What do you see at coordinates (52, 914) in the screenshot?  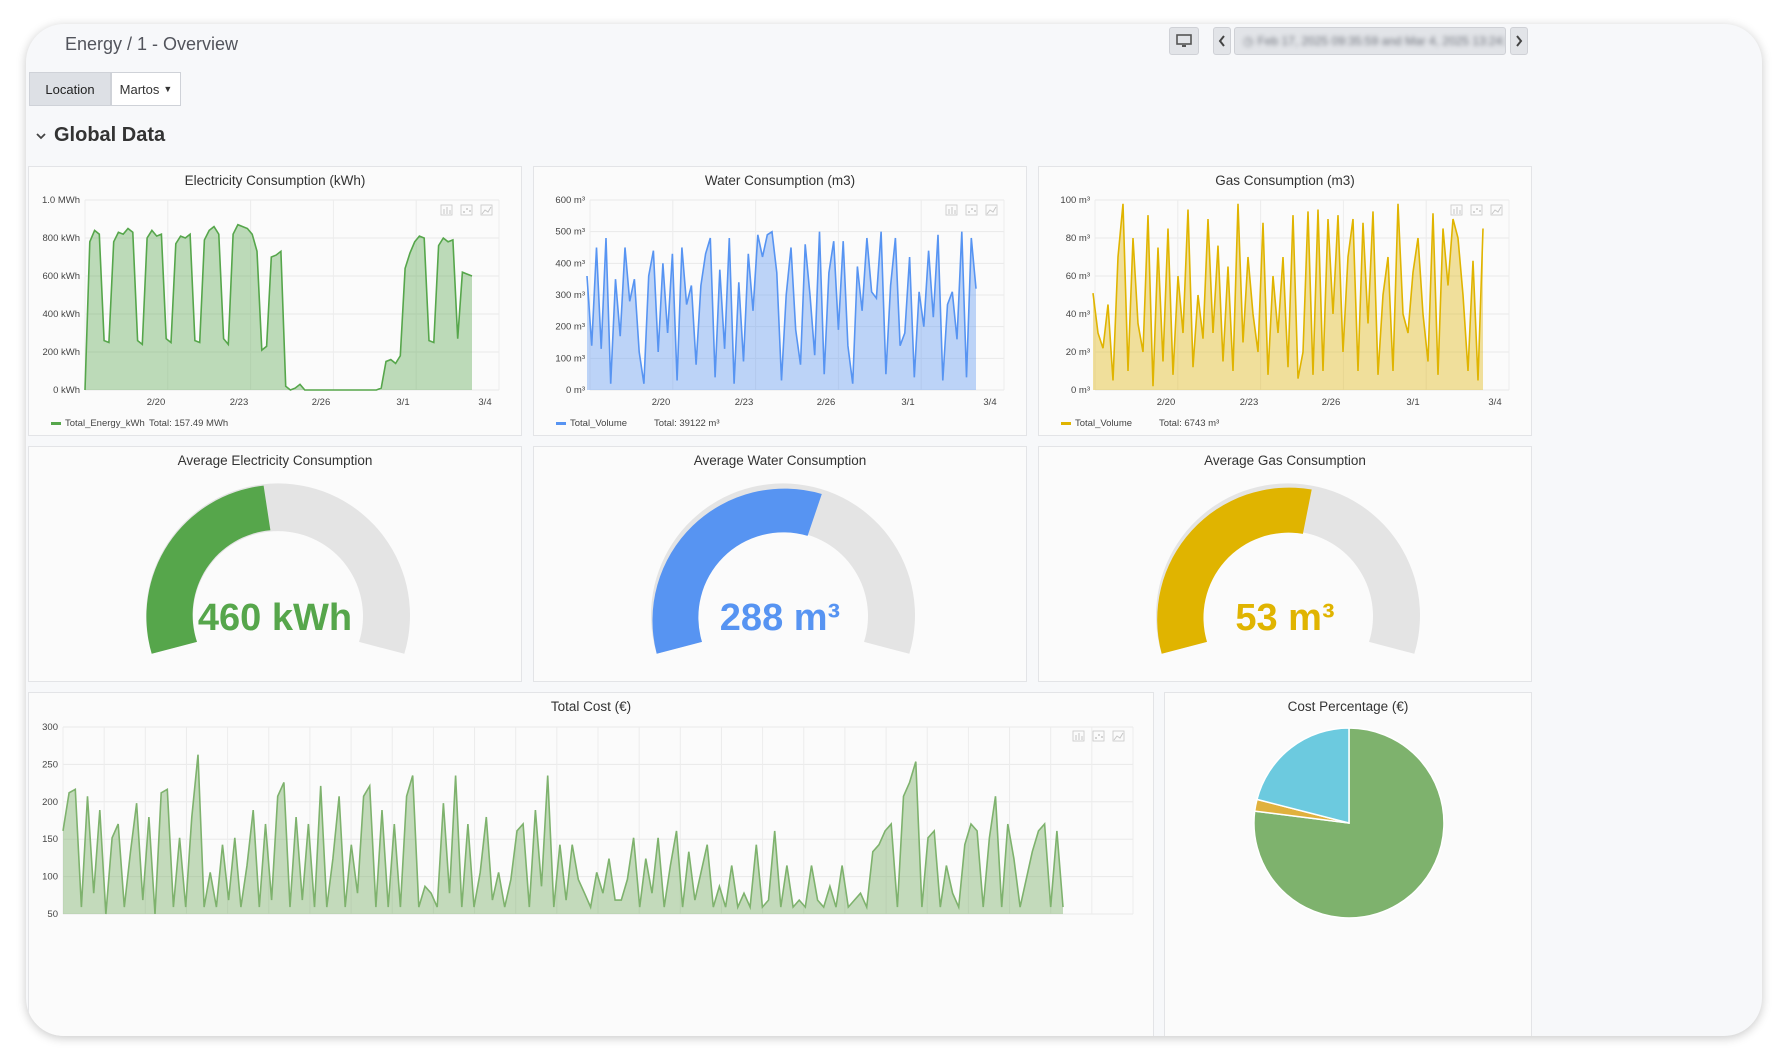 I see `y-tick-label: 50` at bounding box center [52, 914].